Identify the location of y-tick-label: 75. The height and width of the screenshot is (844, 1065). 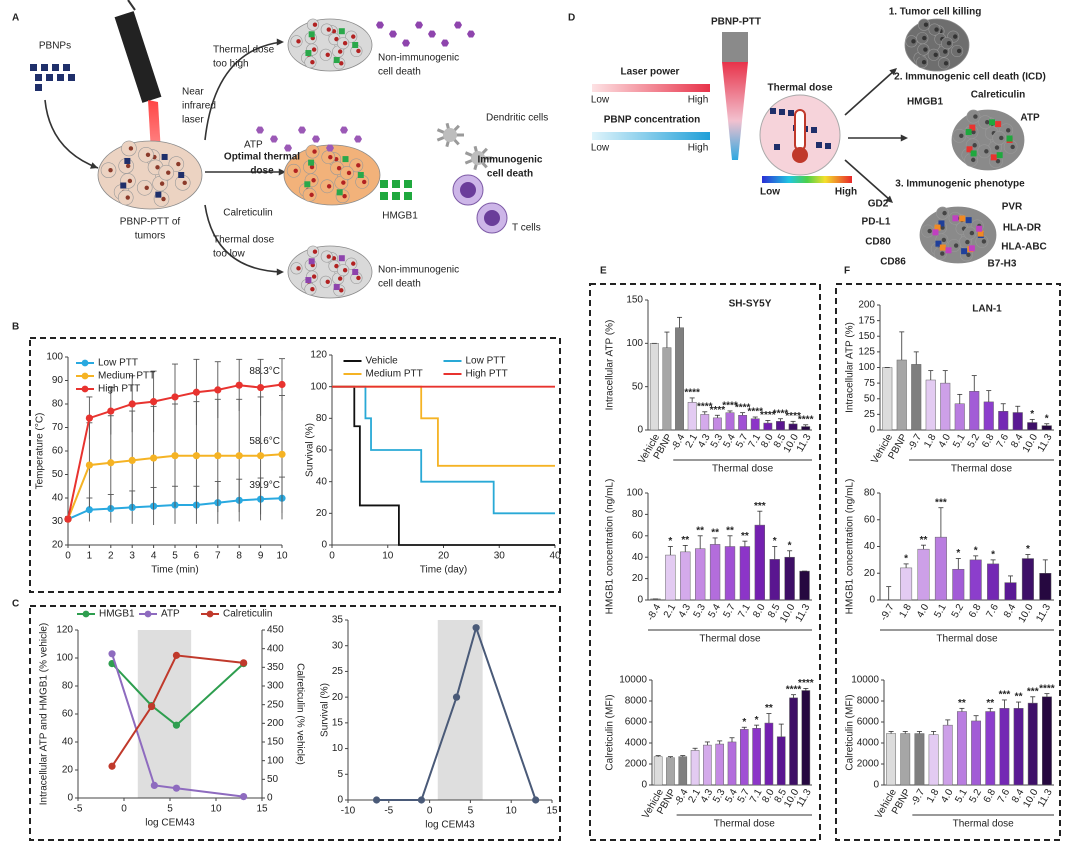
(870, 383).